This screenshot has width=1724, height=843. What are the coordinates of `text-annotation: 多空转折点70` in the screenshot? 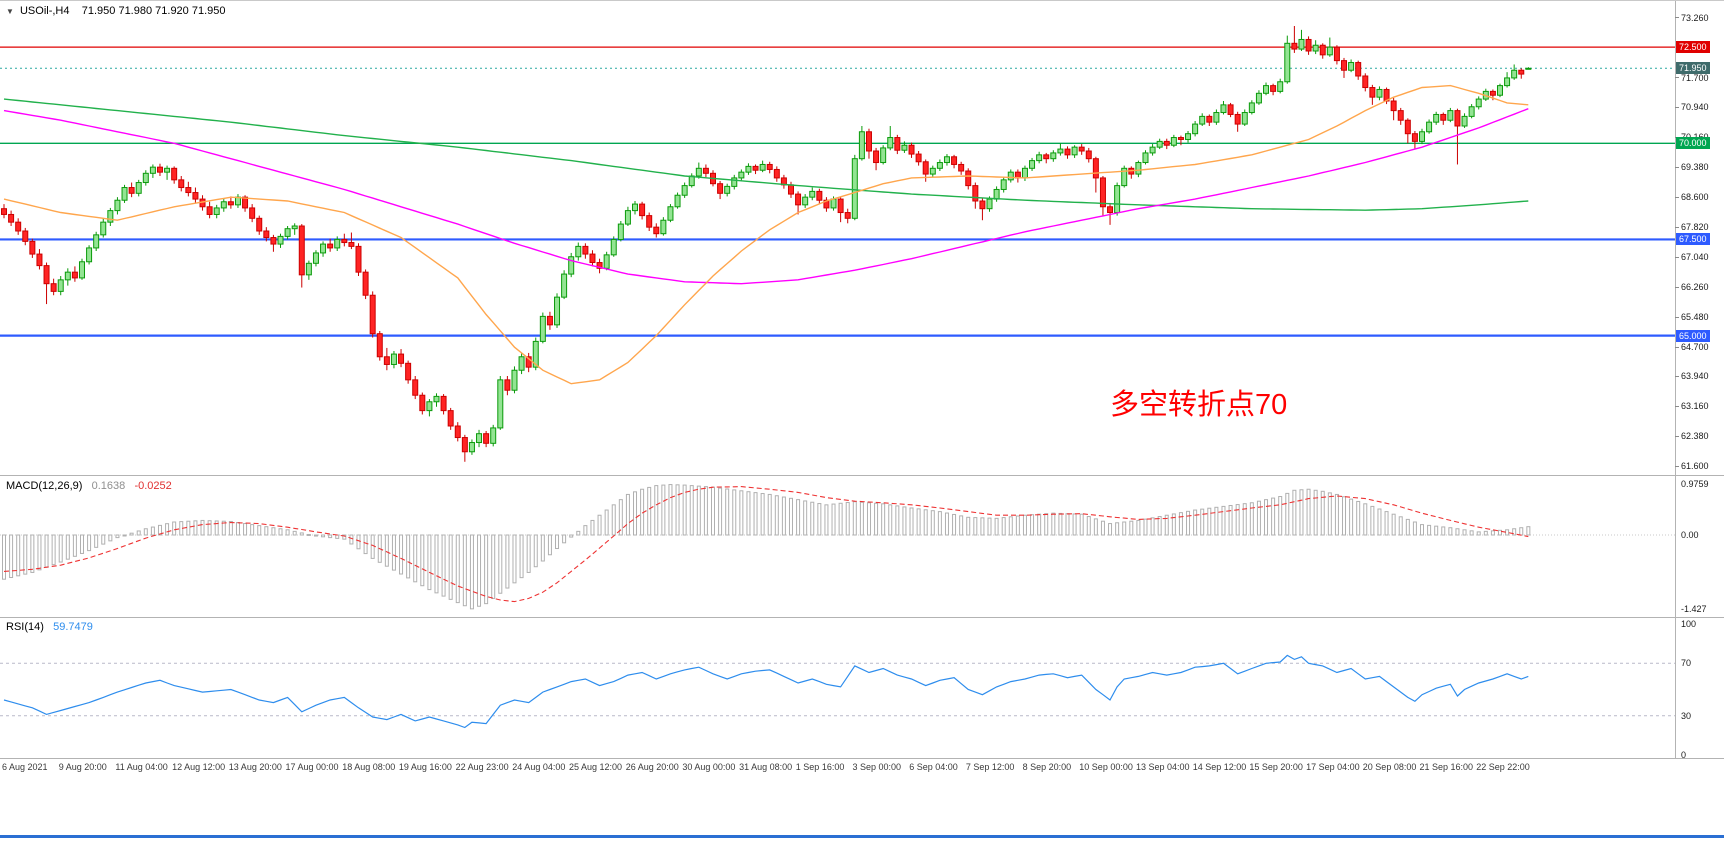 It's located at (1199, 405).